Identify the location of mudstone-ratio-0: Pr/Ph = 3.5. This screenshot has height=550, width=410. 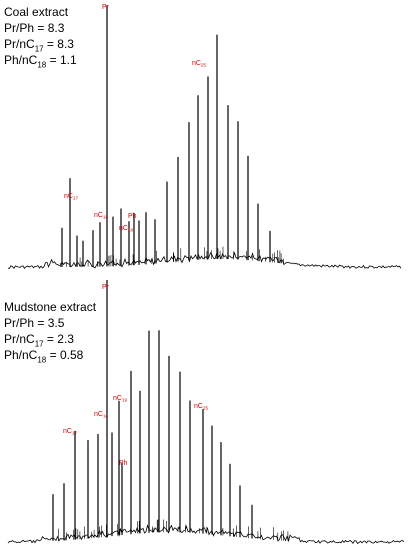
(34, 323).